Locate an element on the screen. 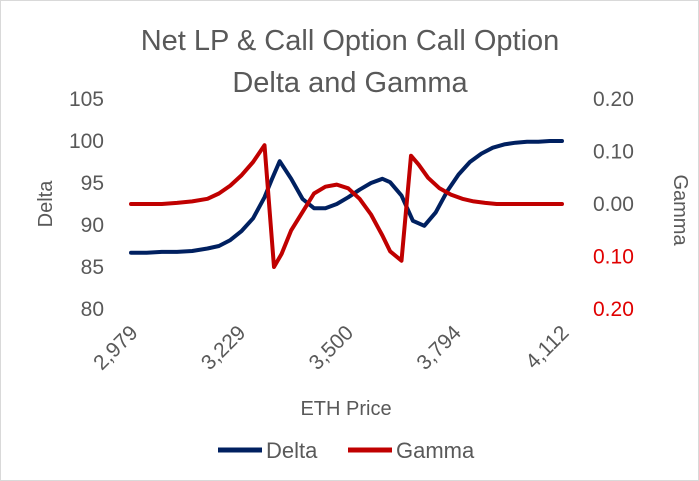 This screenshot has height=481, width=699. chart-title-line-1: Net LP & Call Option Call Option is located at coordinates (350, 41).